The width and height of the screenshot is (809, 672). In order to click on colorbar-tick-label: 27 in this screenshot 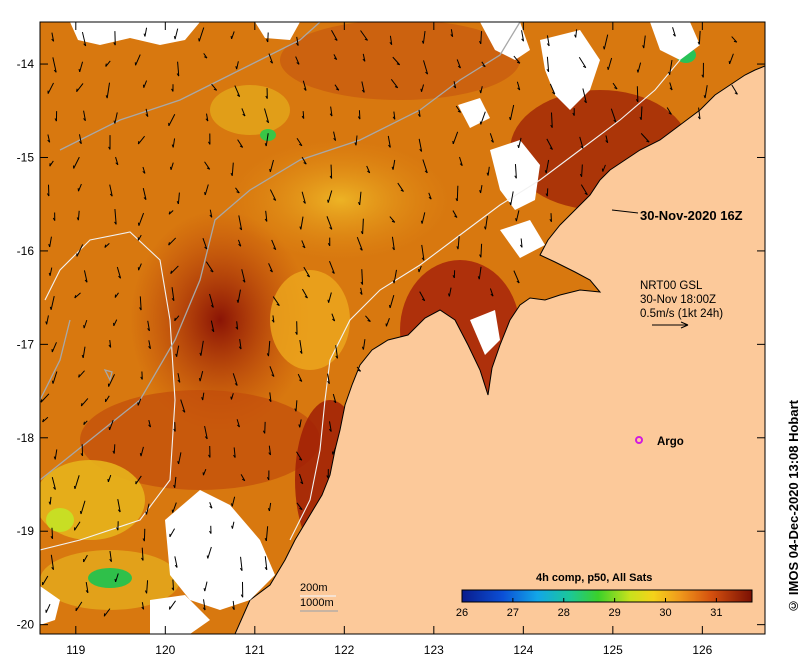, I will do `click(513, 613)`.